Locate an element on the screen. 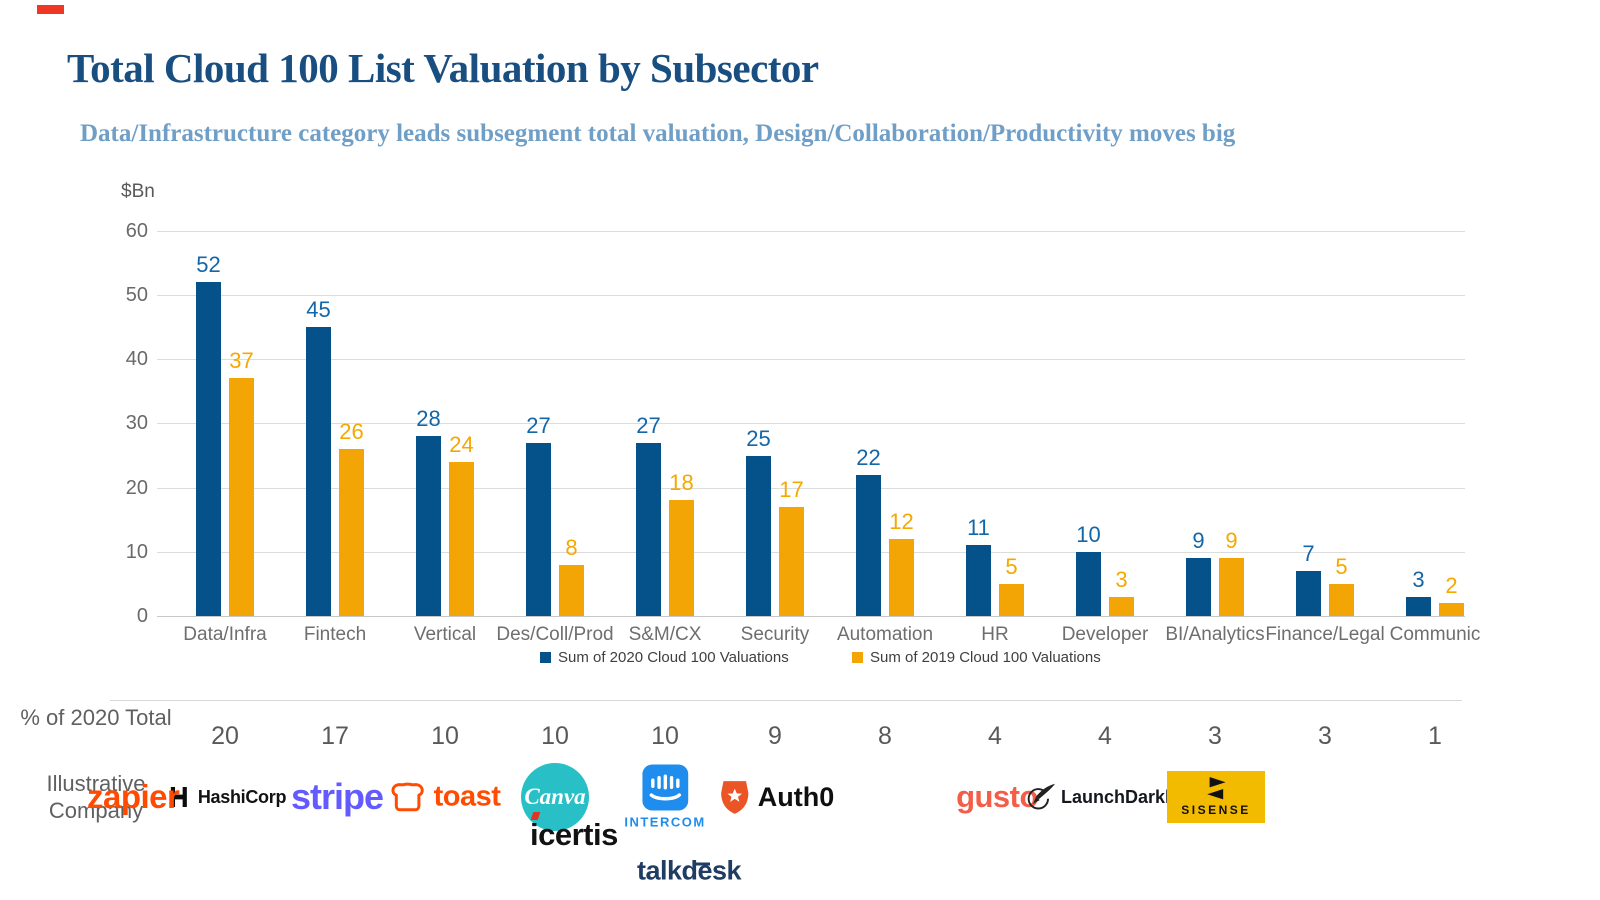 The width and height of the screenshot is (1600, 900). value-label-2020: 3 is located at coordinates (1418, 579).